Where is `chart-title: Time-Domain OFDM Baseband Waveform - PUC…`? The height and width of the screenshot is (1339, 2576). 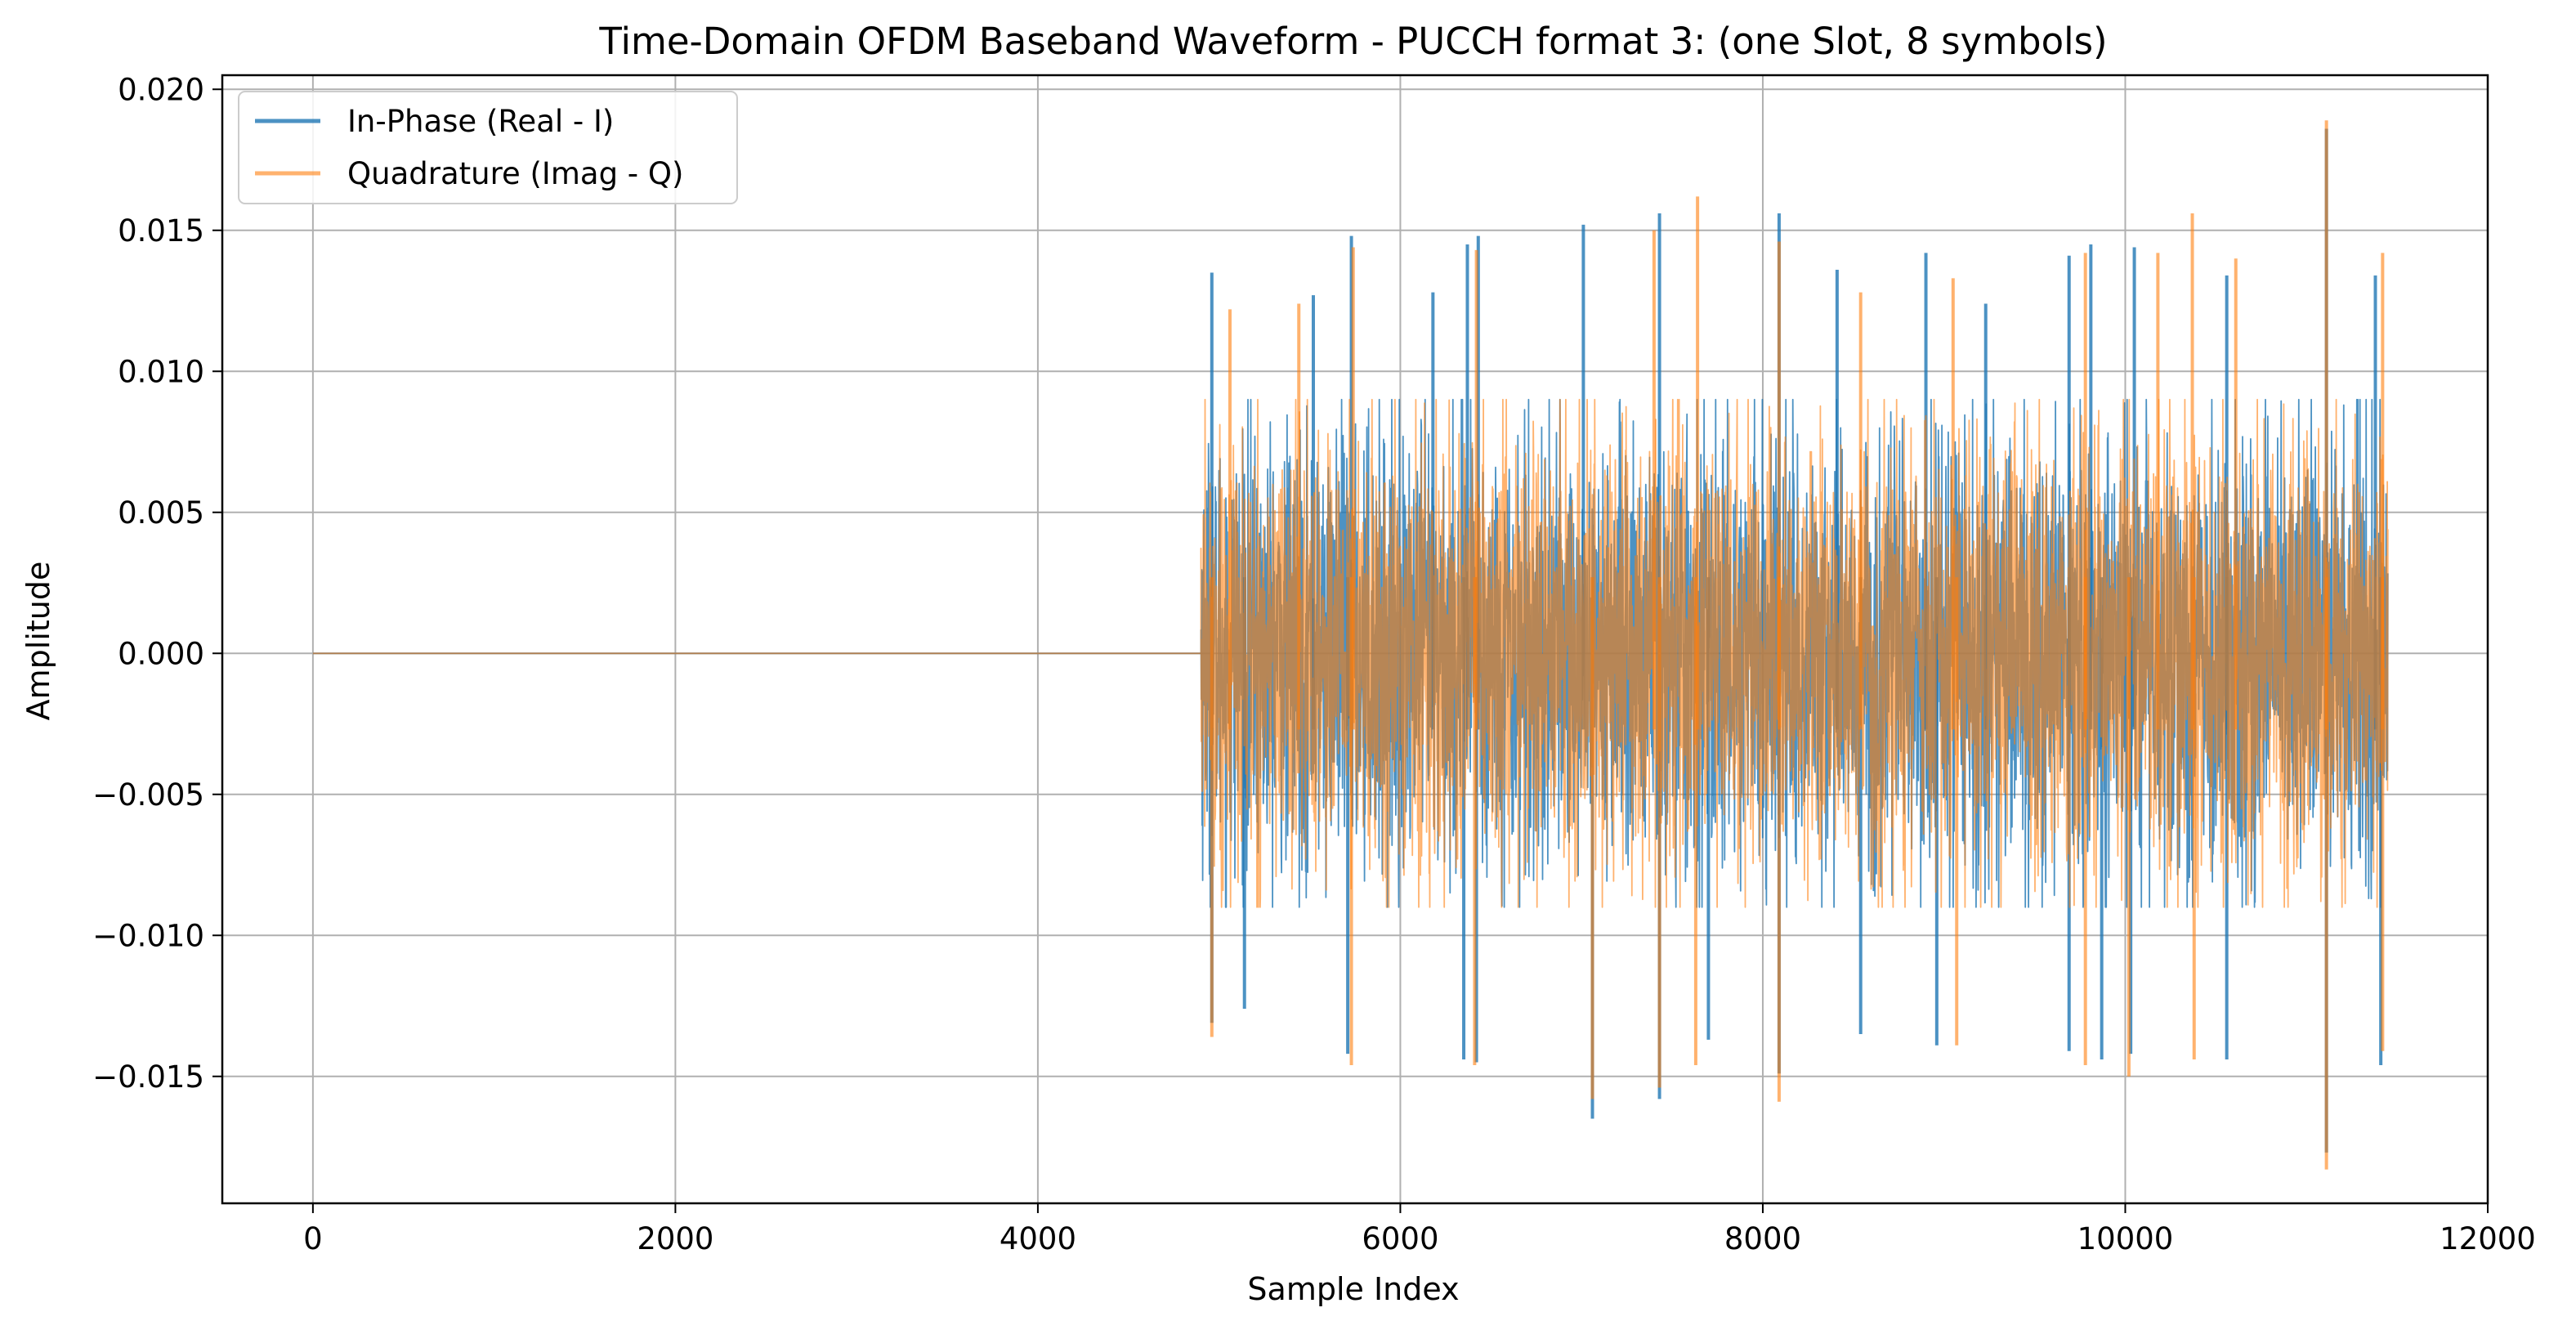 chart-title: Time-Domain OFDM Baseband Waveform - PUC… is located at coordinates (1352, 41).